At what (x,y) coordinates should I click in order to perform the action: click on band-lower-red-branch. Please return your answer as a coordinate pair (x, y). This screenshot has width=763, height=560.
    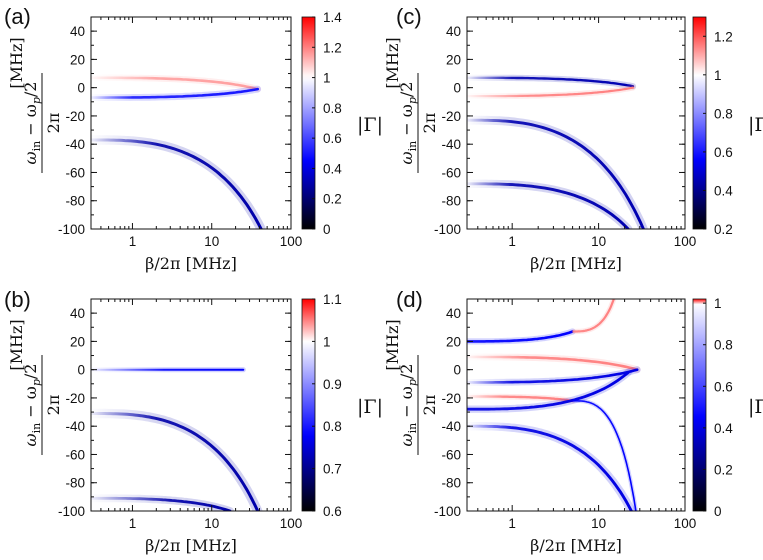
    Looking at the image, I should click on (520, 398).